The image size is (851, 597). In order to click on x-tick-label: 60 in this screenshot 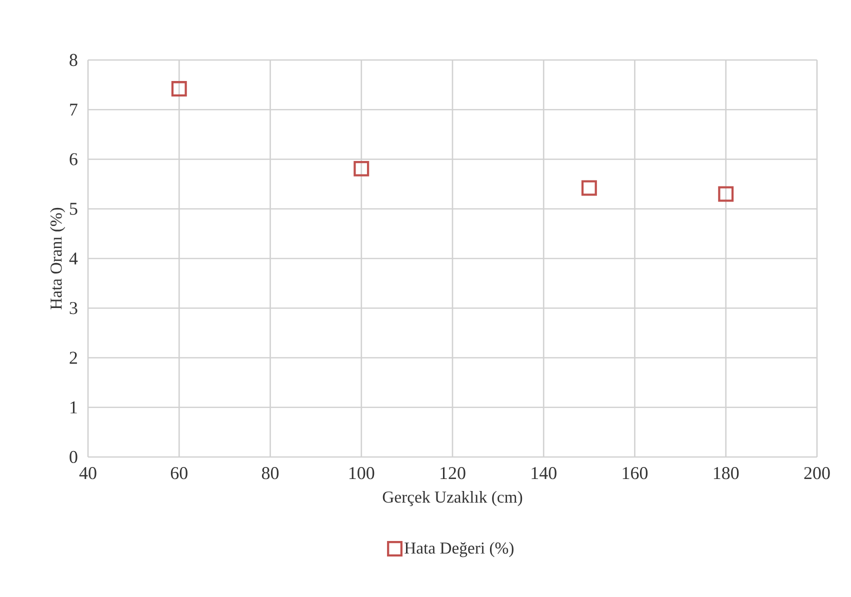, I will do `click(179, 473)`.